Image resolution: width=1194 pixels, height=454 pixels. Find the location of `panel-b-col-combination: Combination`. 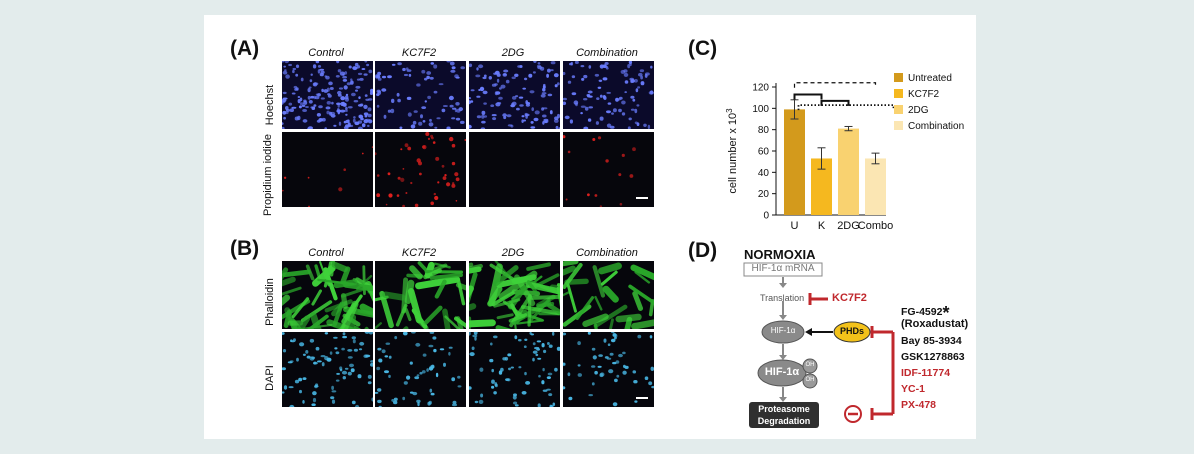

panel-b-col-combination: Combination is located at coordinates (607, 253).